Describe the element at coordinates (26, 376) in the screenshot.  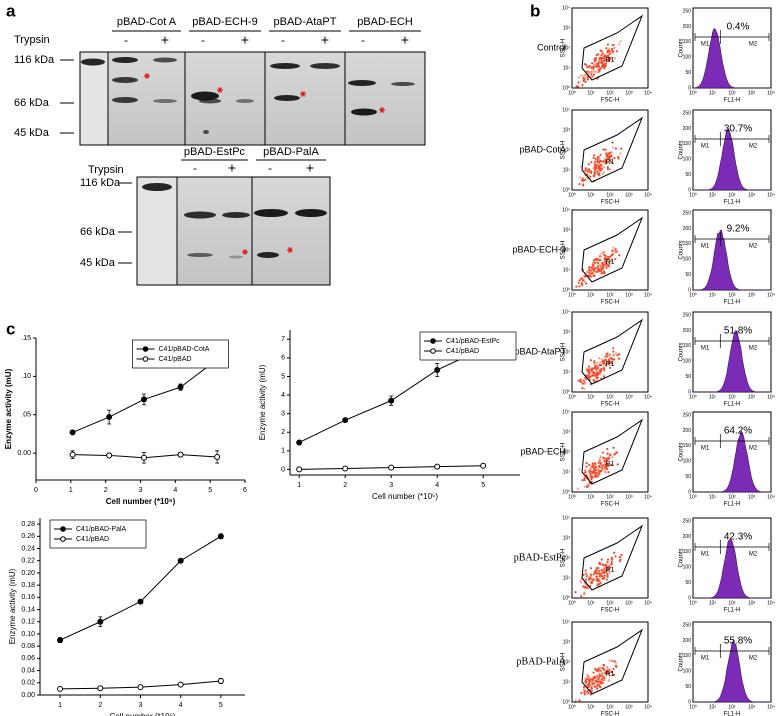
I see `label: .10` at that location.